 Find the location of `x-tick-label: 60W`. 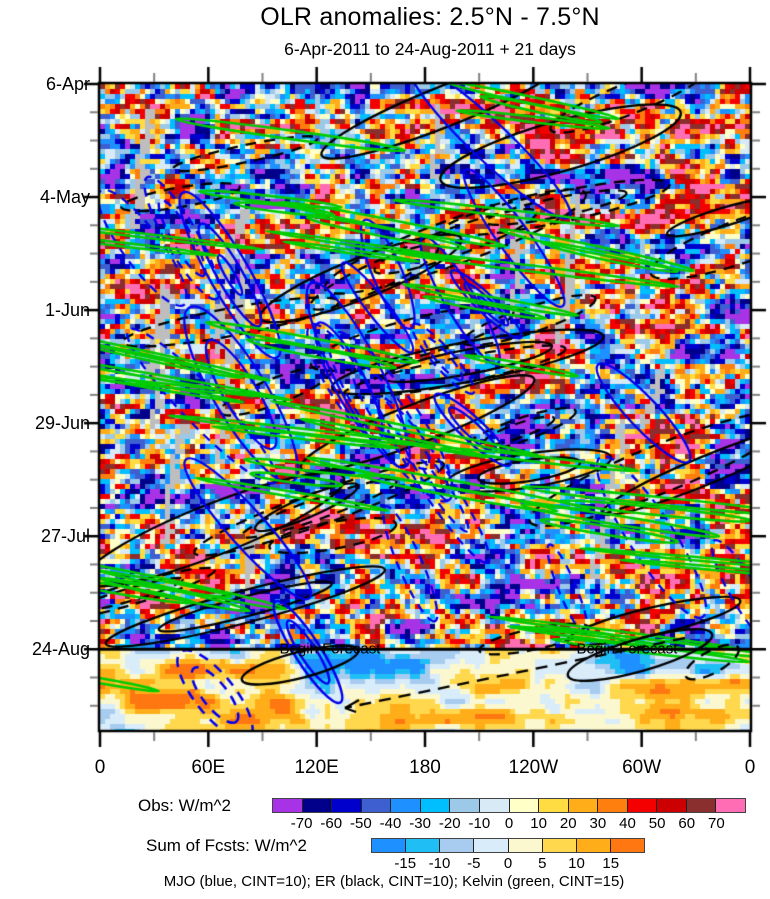

x-tick-label: 60W is located at coordinates (642, 767).